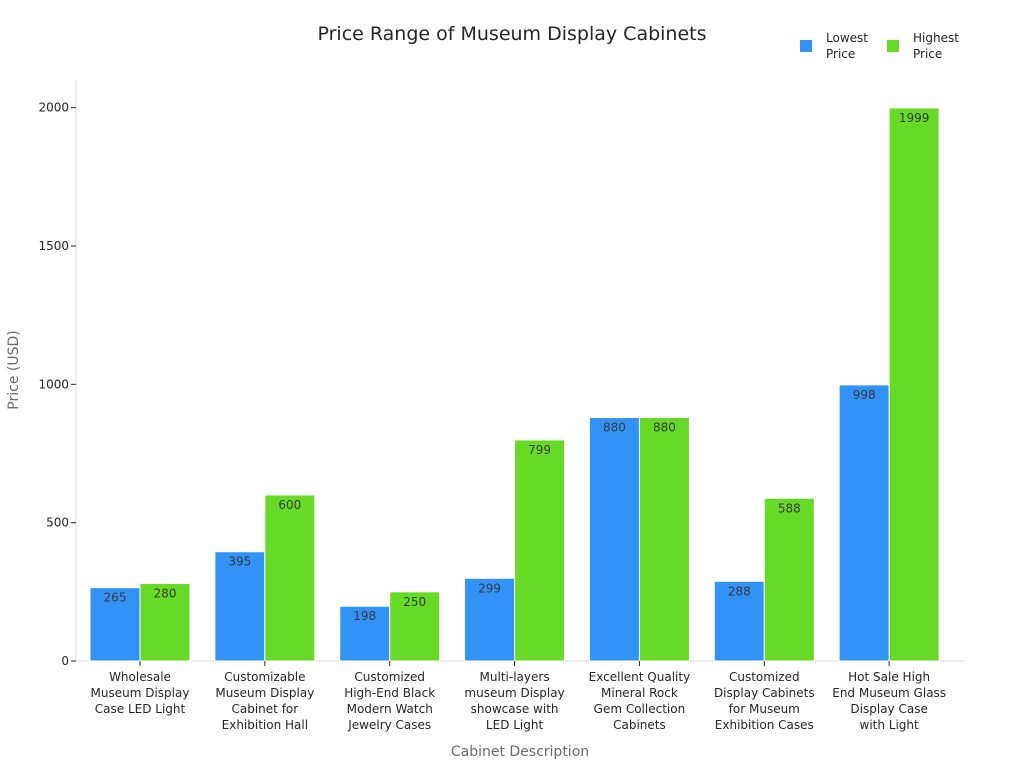  Describe the element at coordinates (57, 523) in the screenshot. I see `y-tick-label: 500` at that location.